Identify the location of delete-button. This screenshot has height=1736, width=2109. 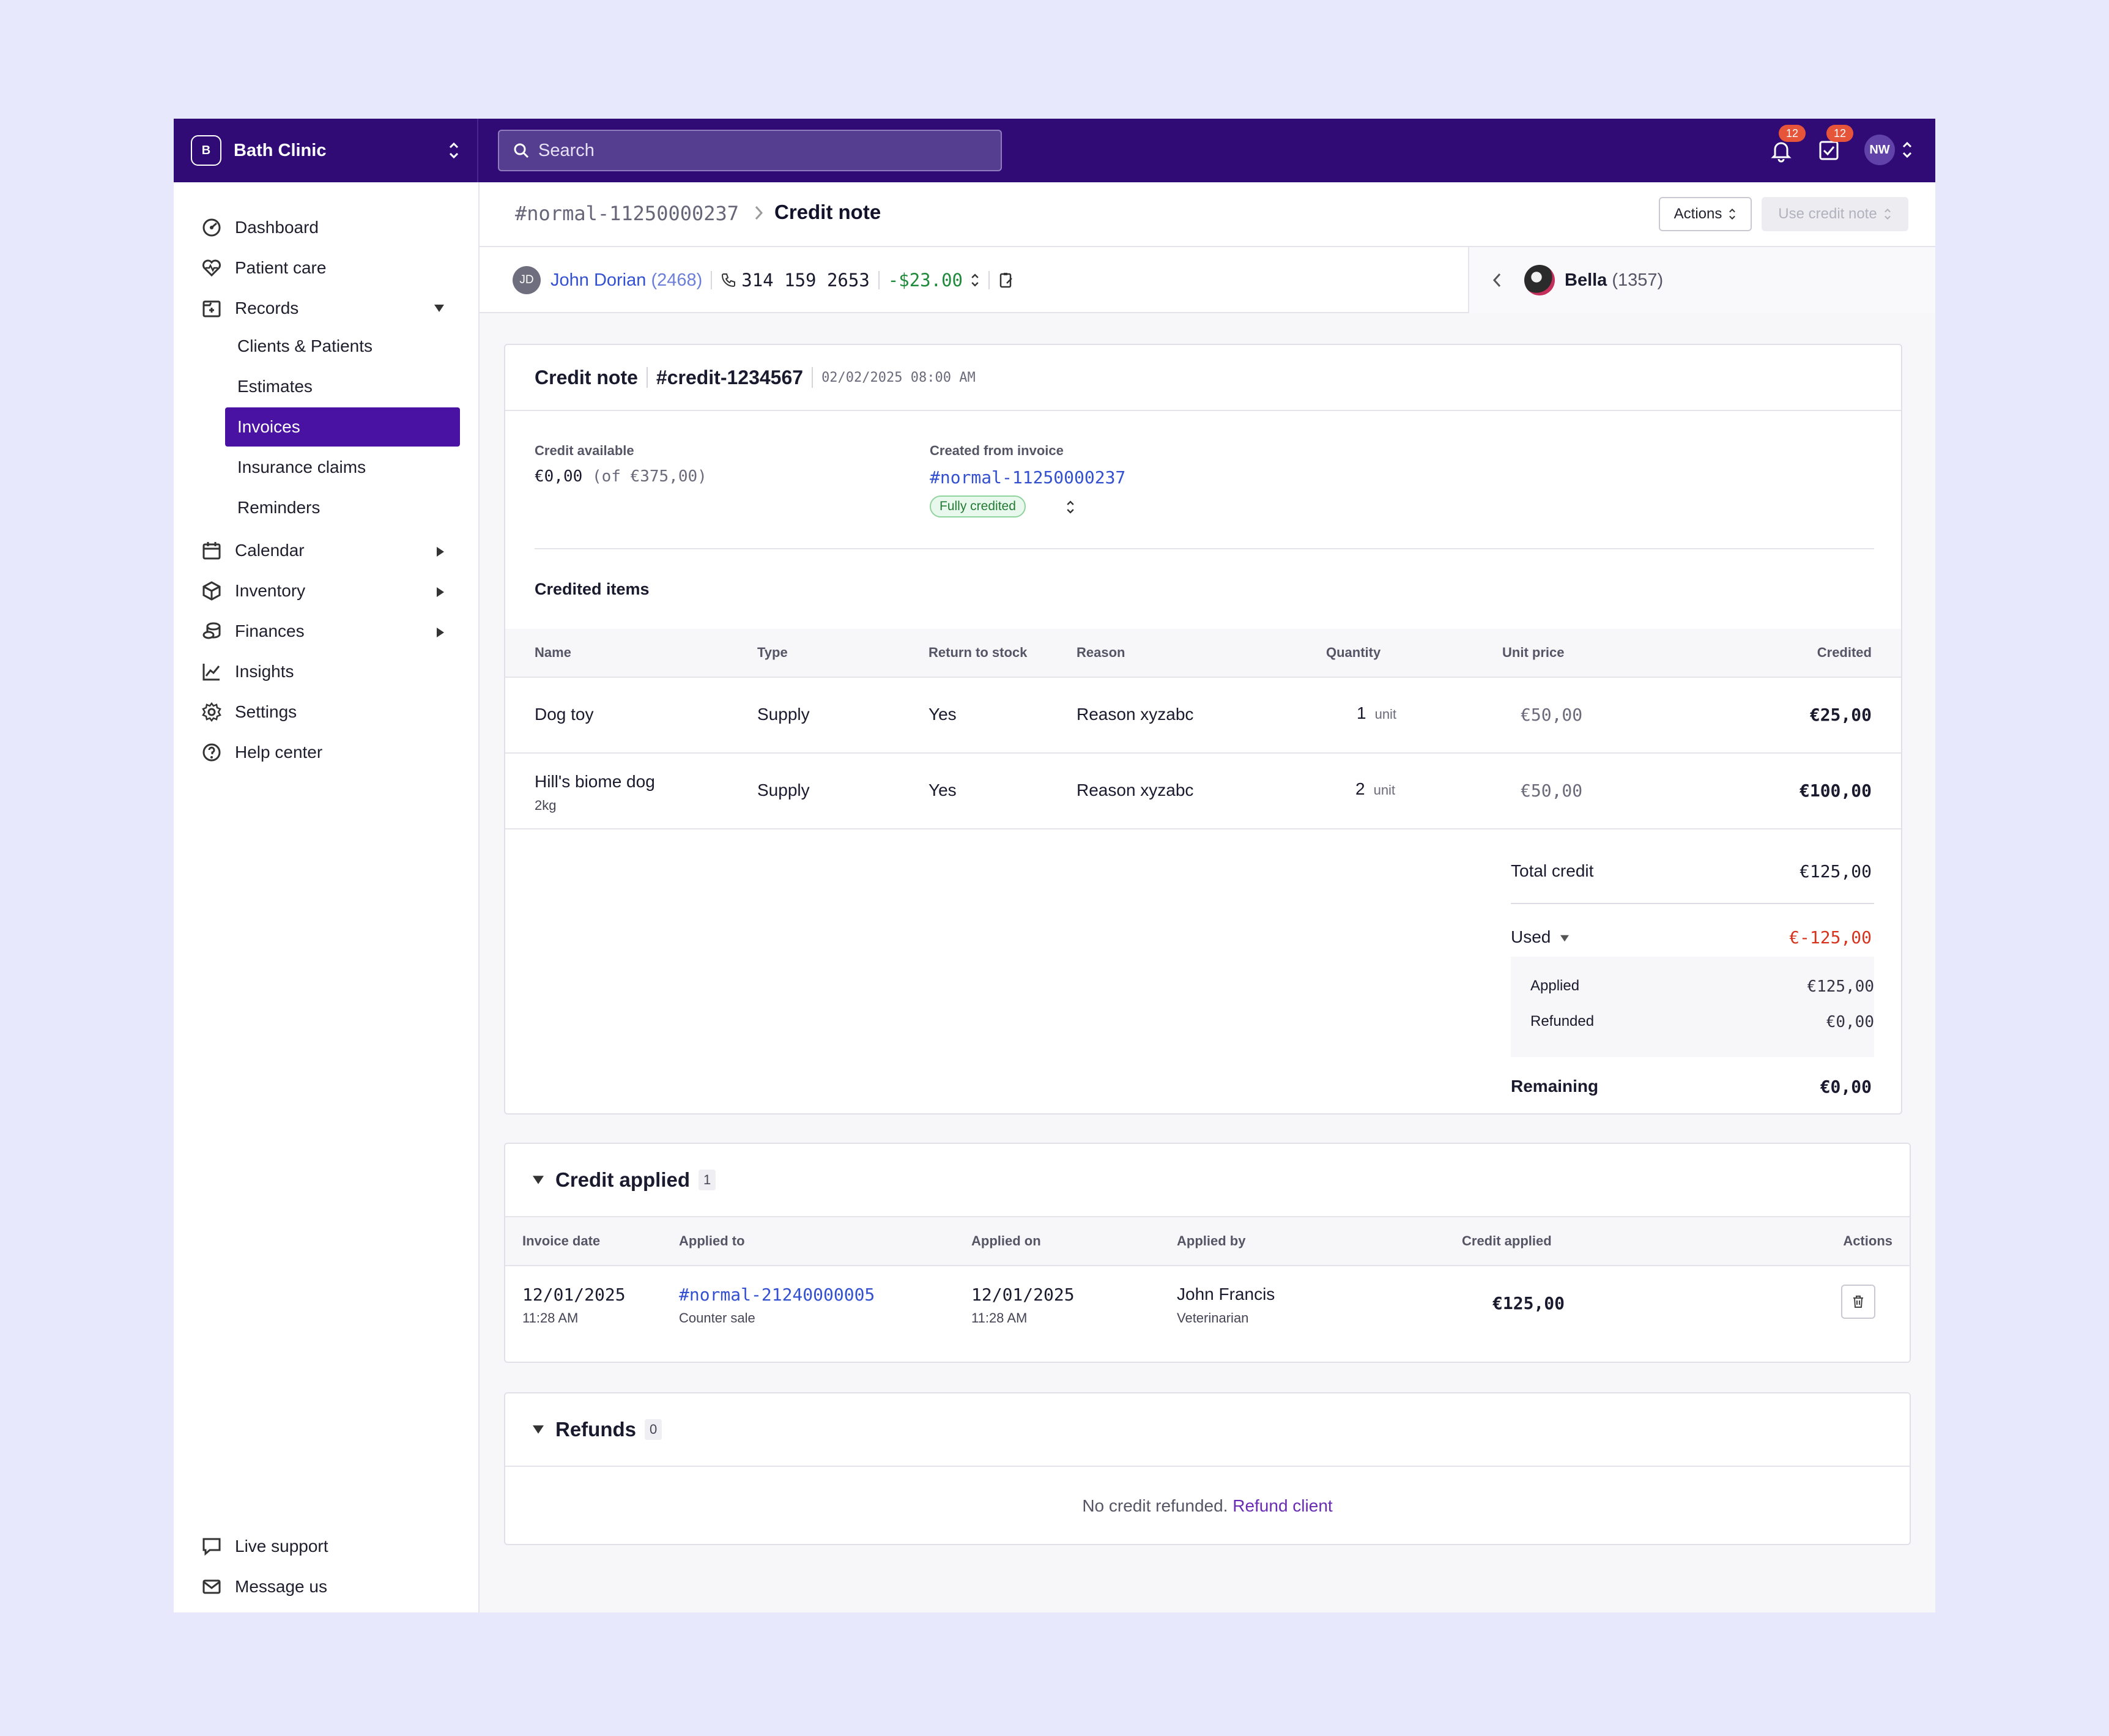
(1858, 1302).